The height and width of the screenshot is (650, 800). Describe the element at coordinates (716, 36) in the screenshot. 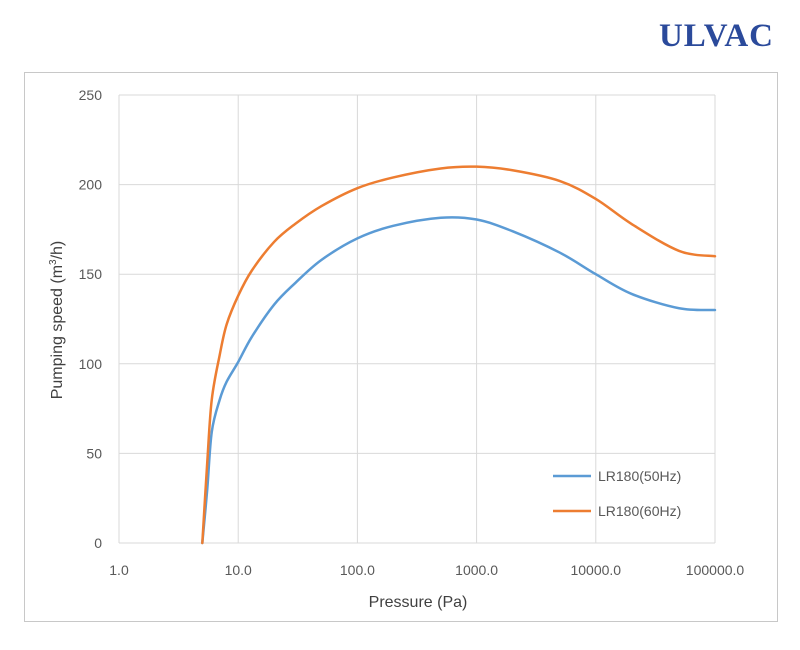

I see `ulvac-logo: ULVAC` at that location.